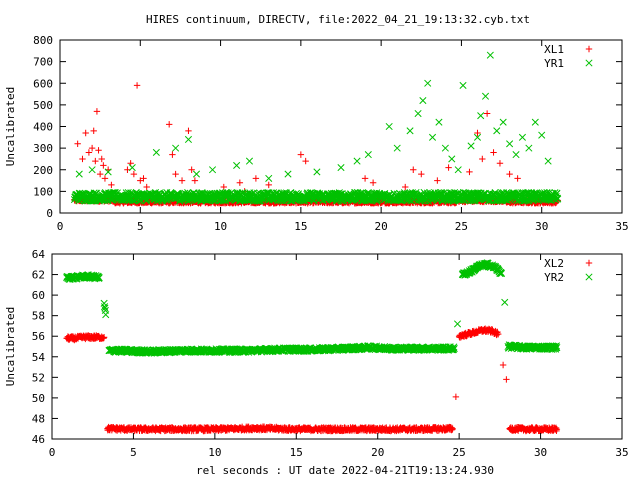 This screenshot has height=485, width=640. Describe the element at coordinates (554, 263) in the screenshot. I see `legend-label-xl2: XL2` at that location.